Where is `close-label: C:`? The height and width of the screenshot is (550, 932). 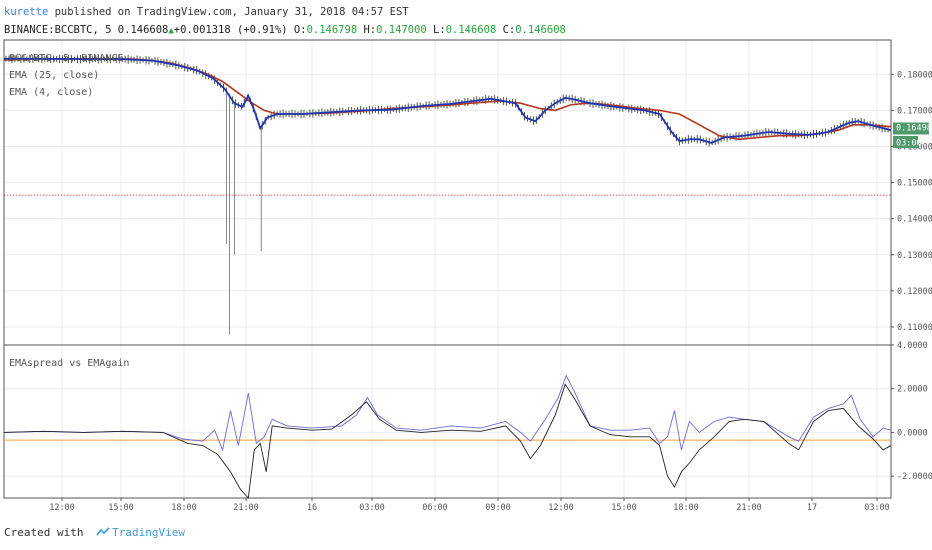 close-label: C: is located at coordinates (509, 30).